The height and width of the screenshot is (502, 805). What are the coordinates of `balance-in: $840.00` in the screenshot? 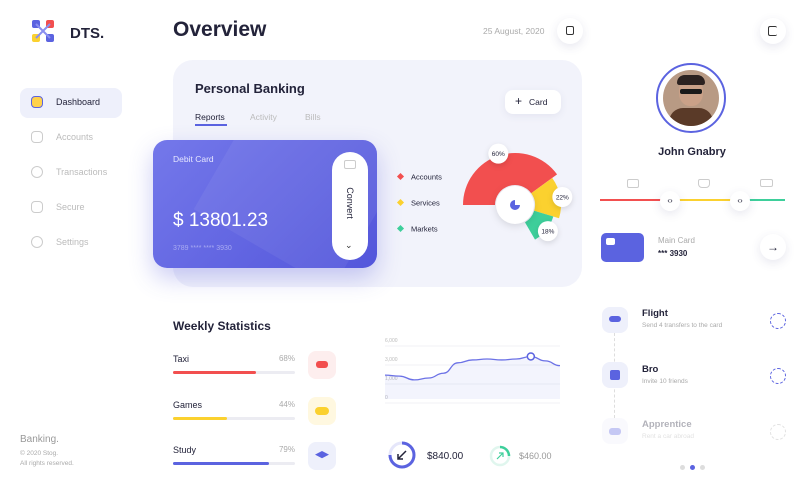 It's located at (445, 456).